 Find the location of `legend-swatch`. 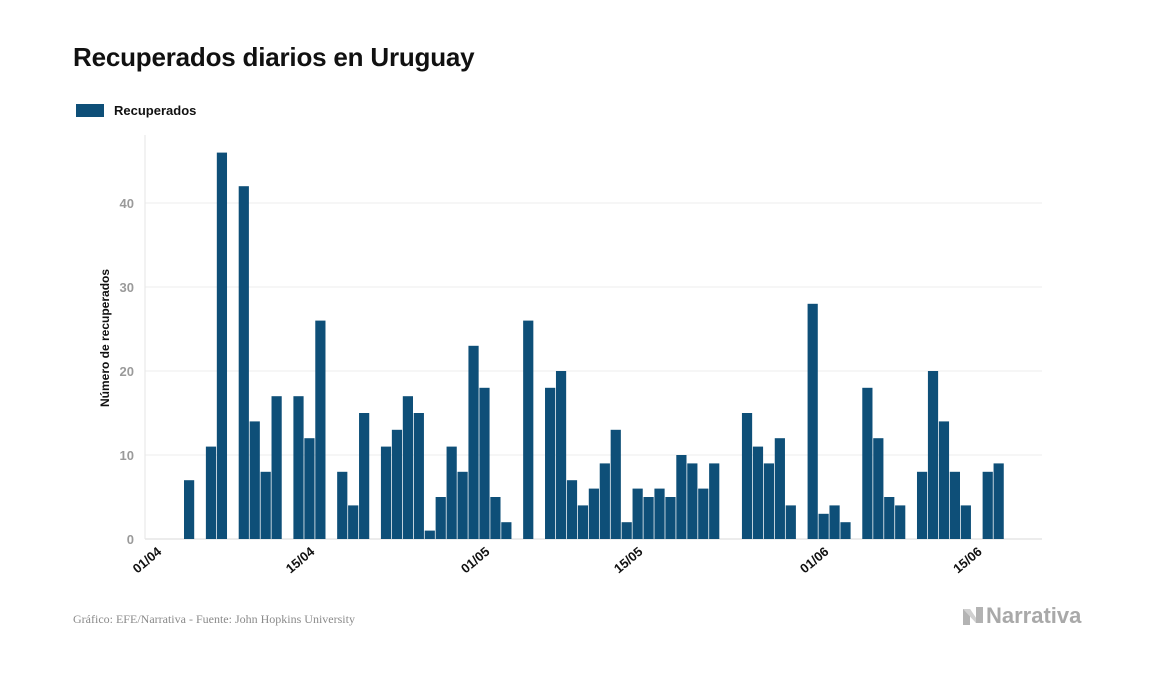

legend-swatch is located at coordinates (90, 110).